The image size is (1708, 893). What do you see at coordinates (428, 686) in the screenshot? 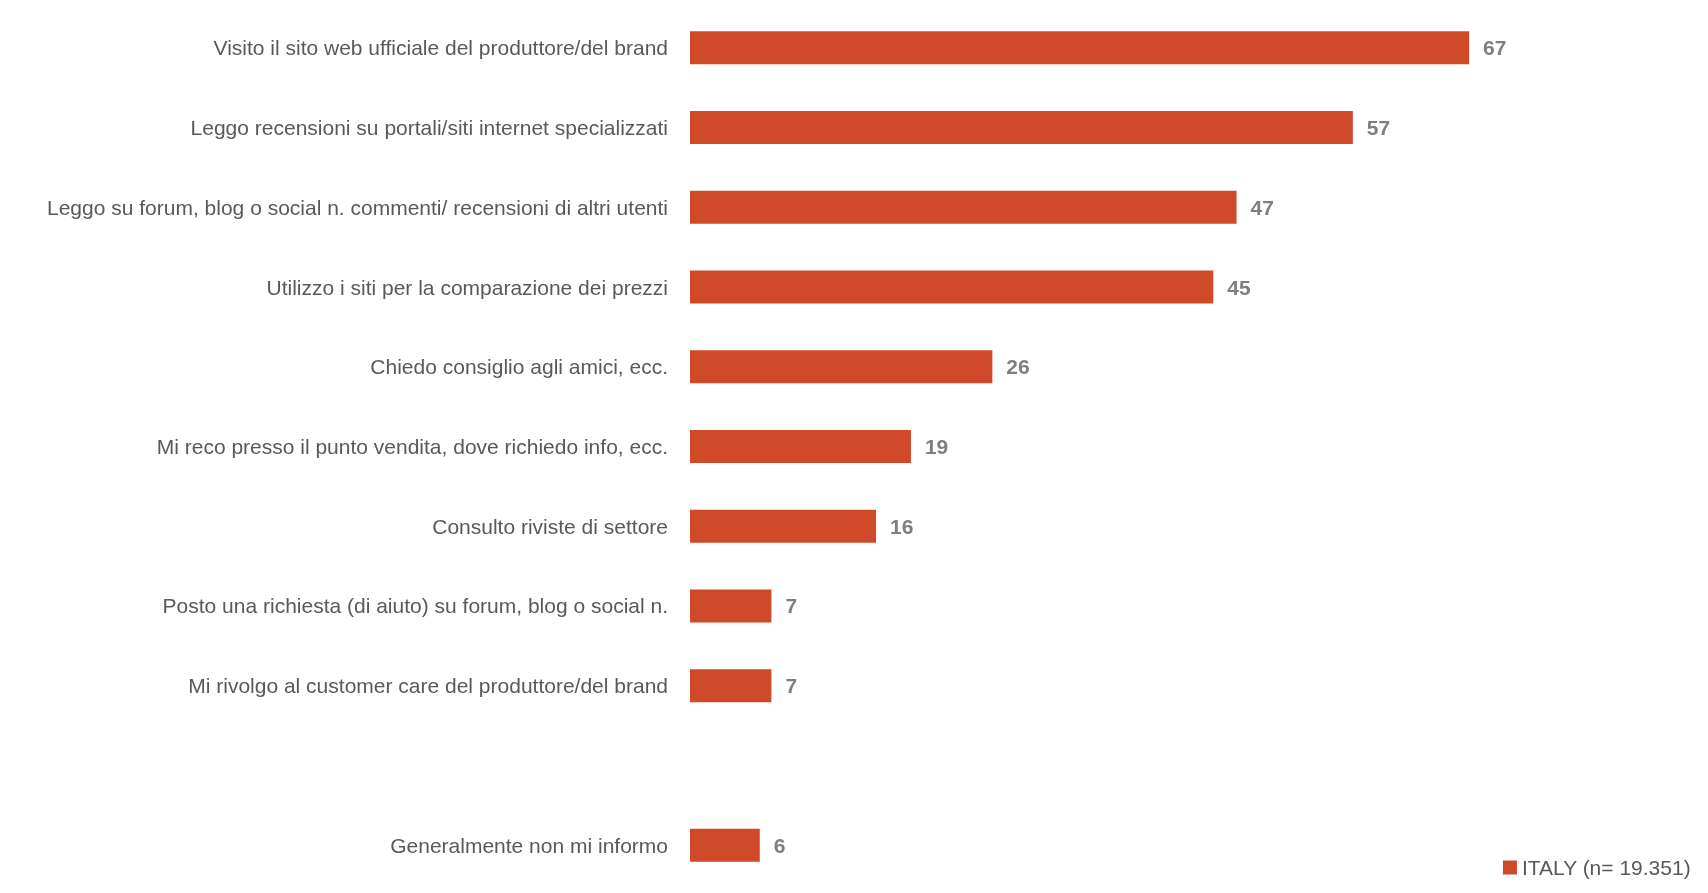
I see `y-tick-label: Mi rivolgo al customer care del produttore/del brand` at bounding box center [428, 686].